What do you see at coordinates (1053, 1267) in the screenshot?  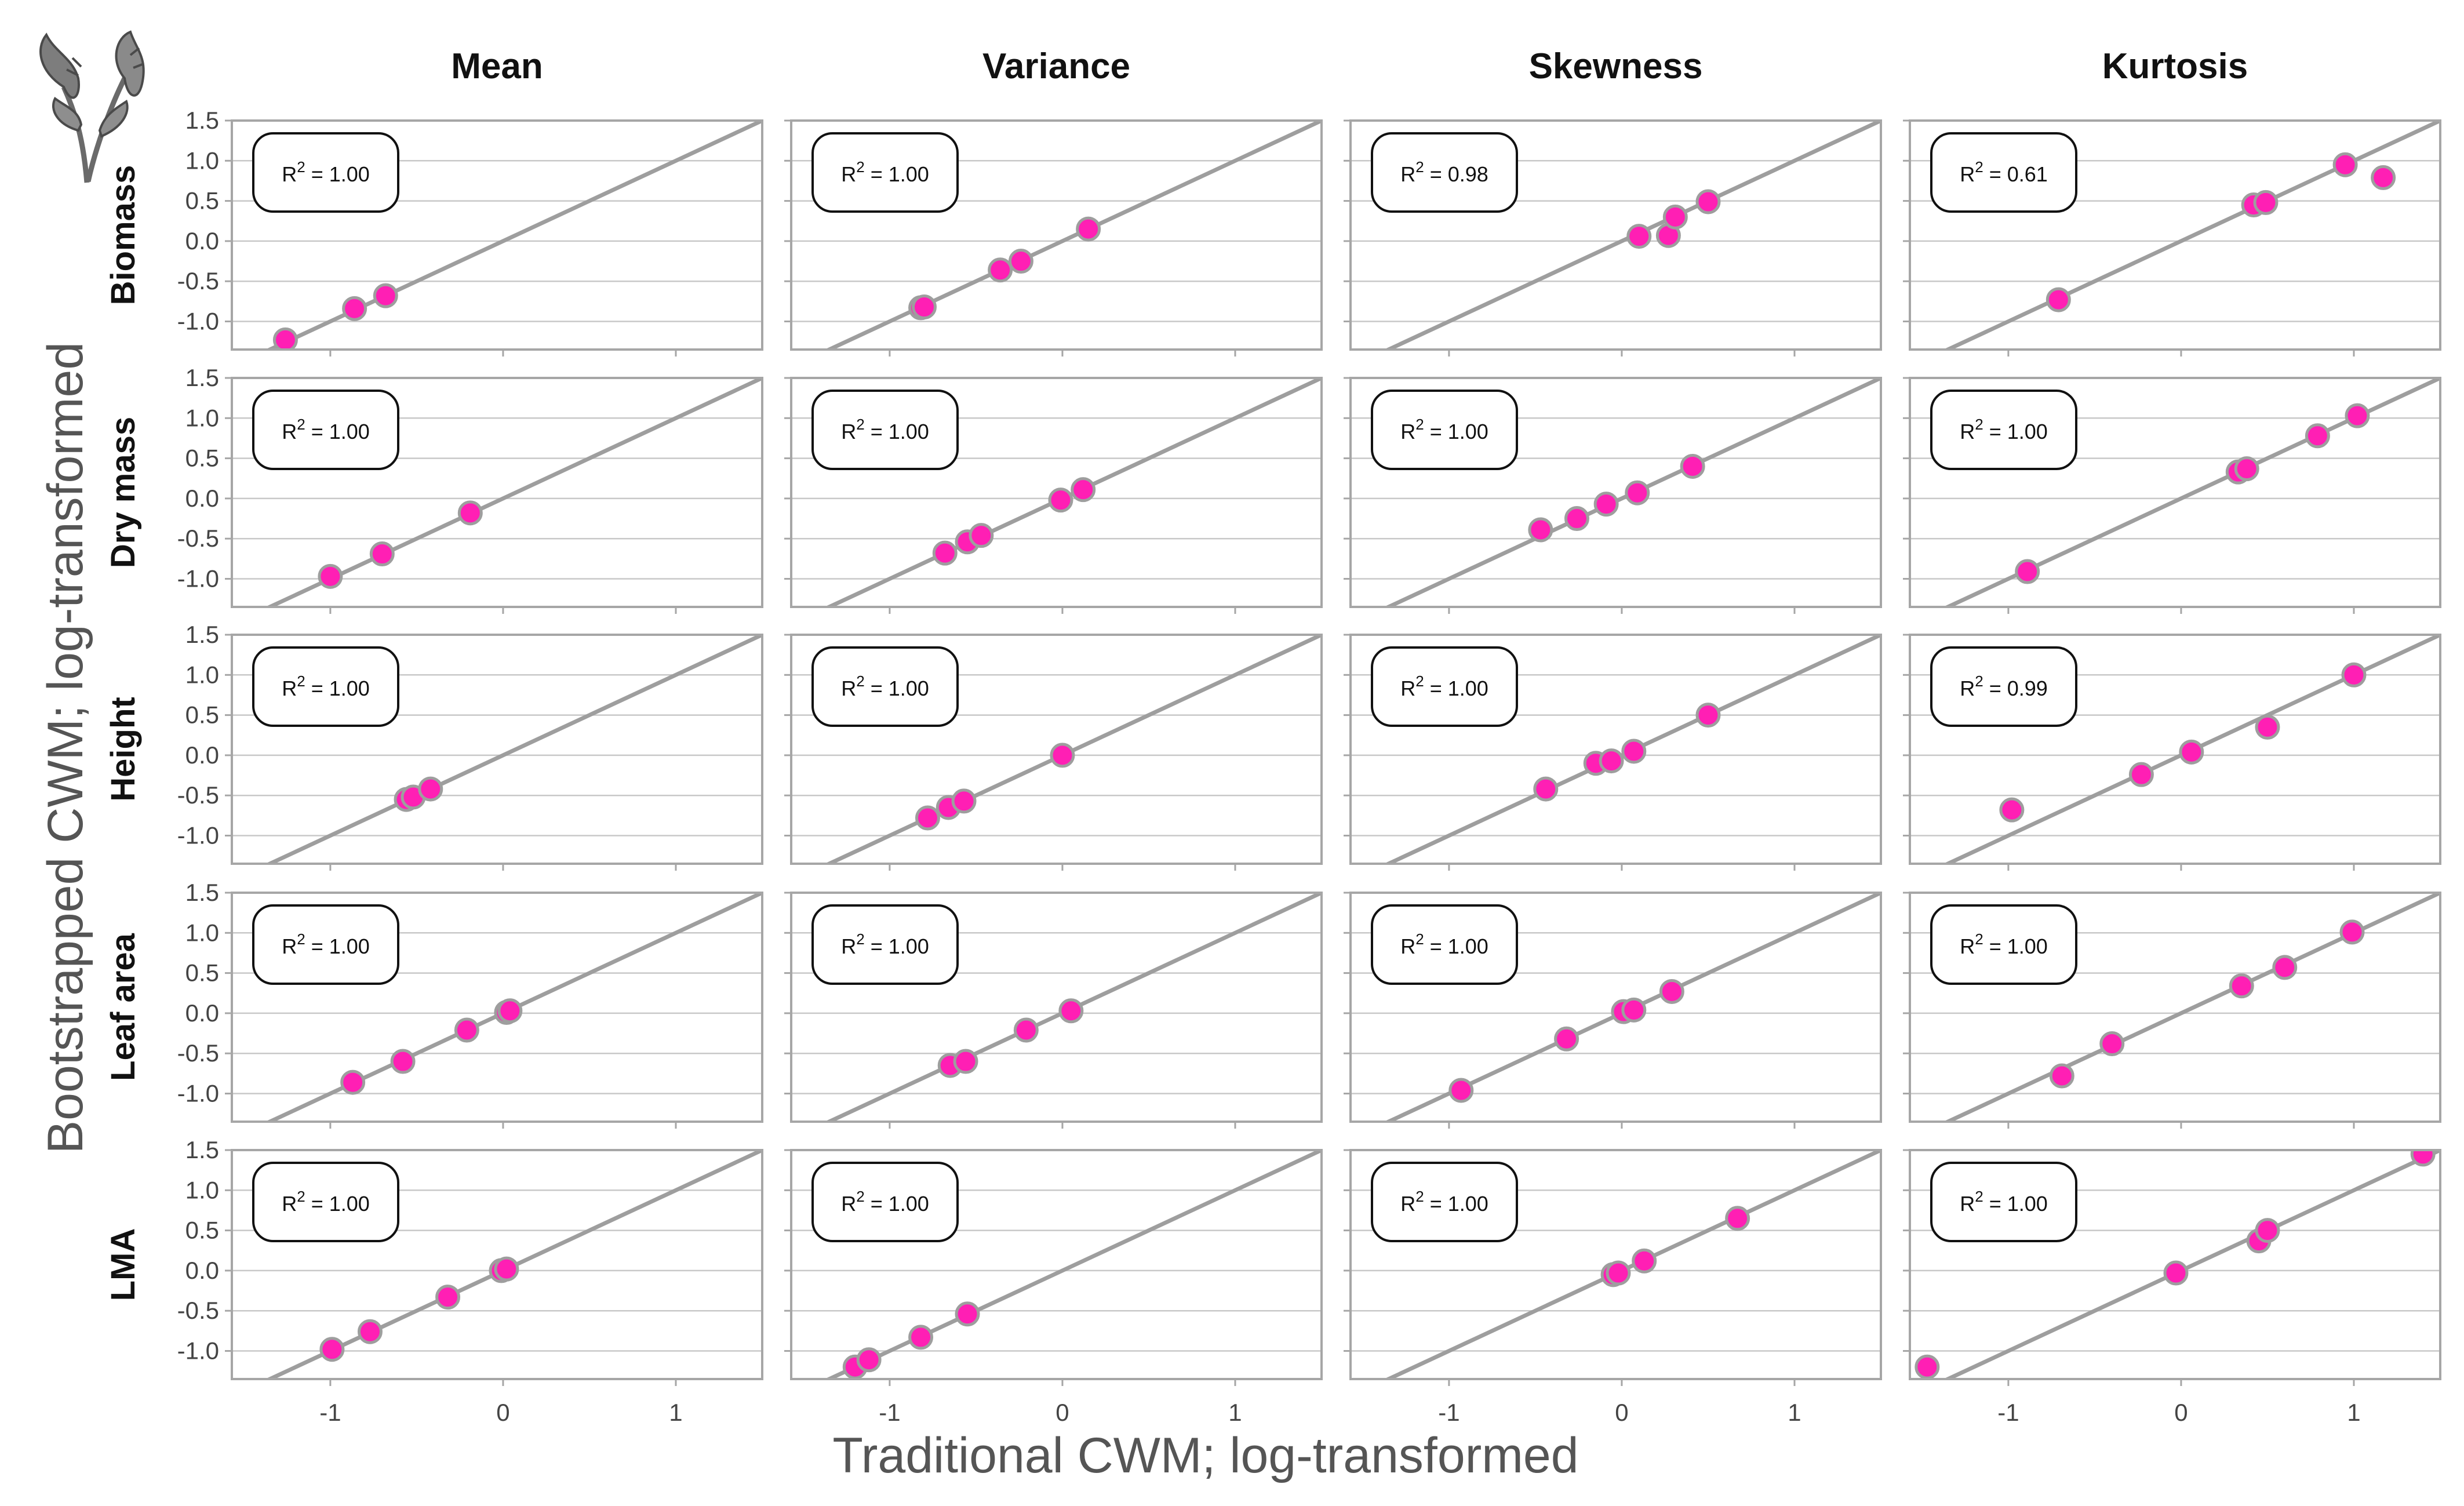 I see `panel-lma-variance: R2 = 1.00` at bounding box center [1053, 1267].